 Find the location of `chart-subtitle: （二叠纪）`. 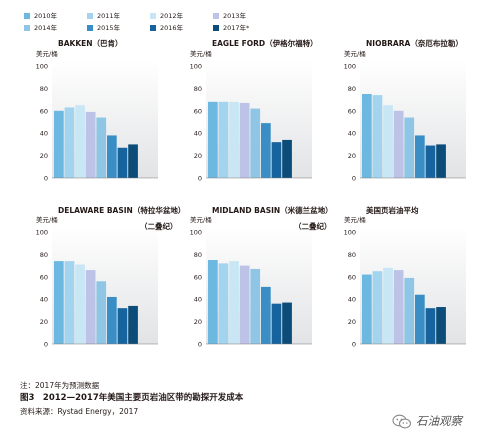

chart-subtitle: （二叠纪） is located at coordinates (159, 226).